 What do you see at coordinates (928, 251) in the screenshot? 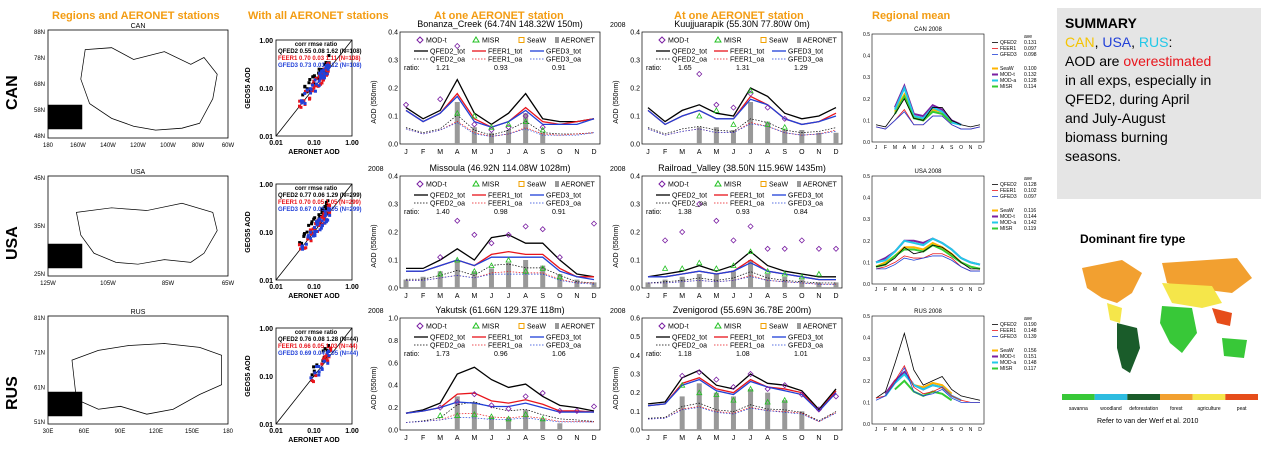
I see `regional-line-mod-a` at bounding box center [928, 251].